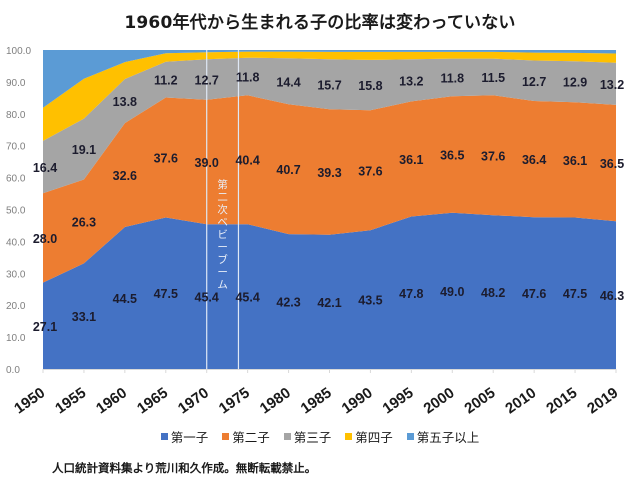 This screenshot has width=640, height=480. I want to click on y-tick-label: 50.0, so click(16, 211).